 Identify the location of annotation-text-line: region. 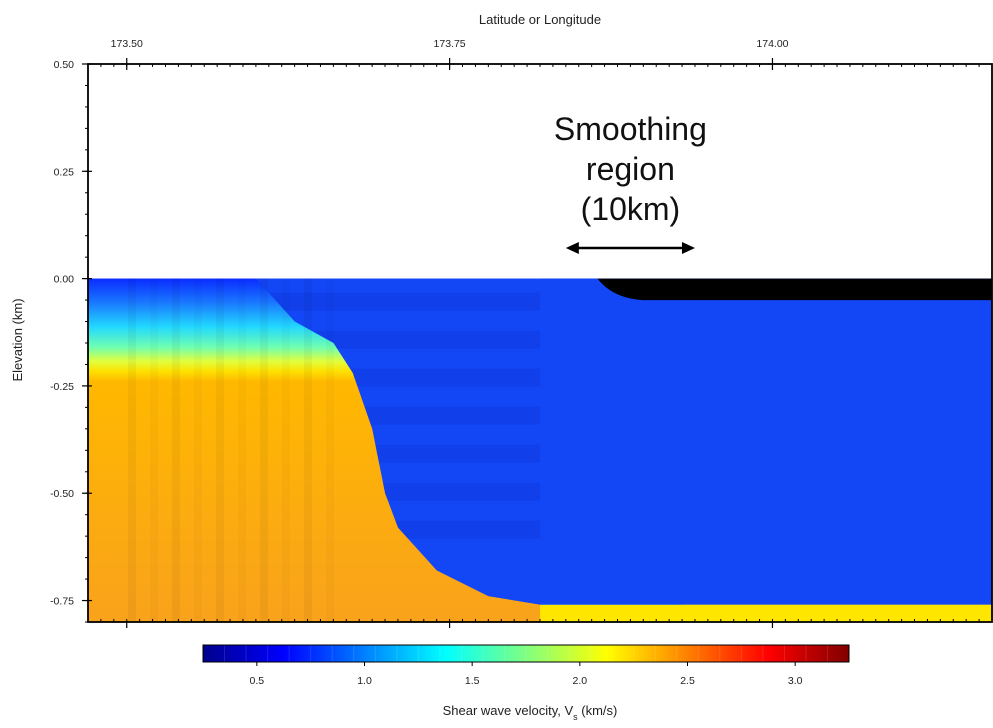
(630, 169).